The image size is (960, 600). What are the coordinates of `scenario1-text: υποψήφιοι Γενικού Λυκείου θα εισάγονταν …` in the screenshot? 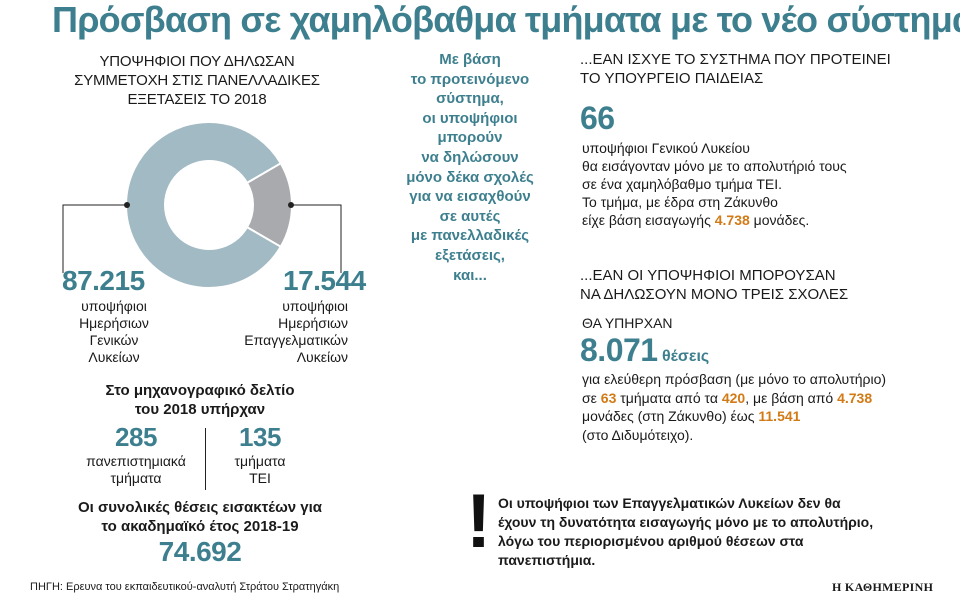 It's located at (767, 184).